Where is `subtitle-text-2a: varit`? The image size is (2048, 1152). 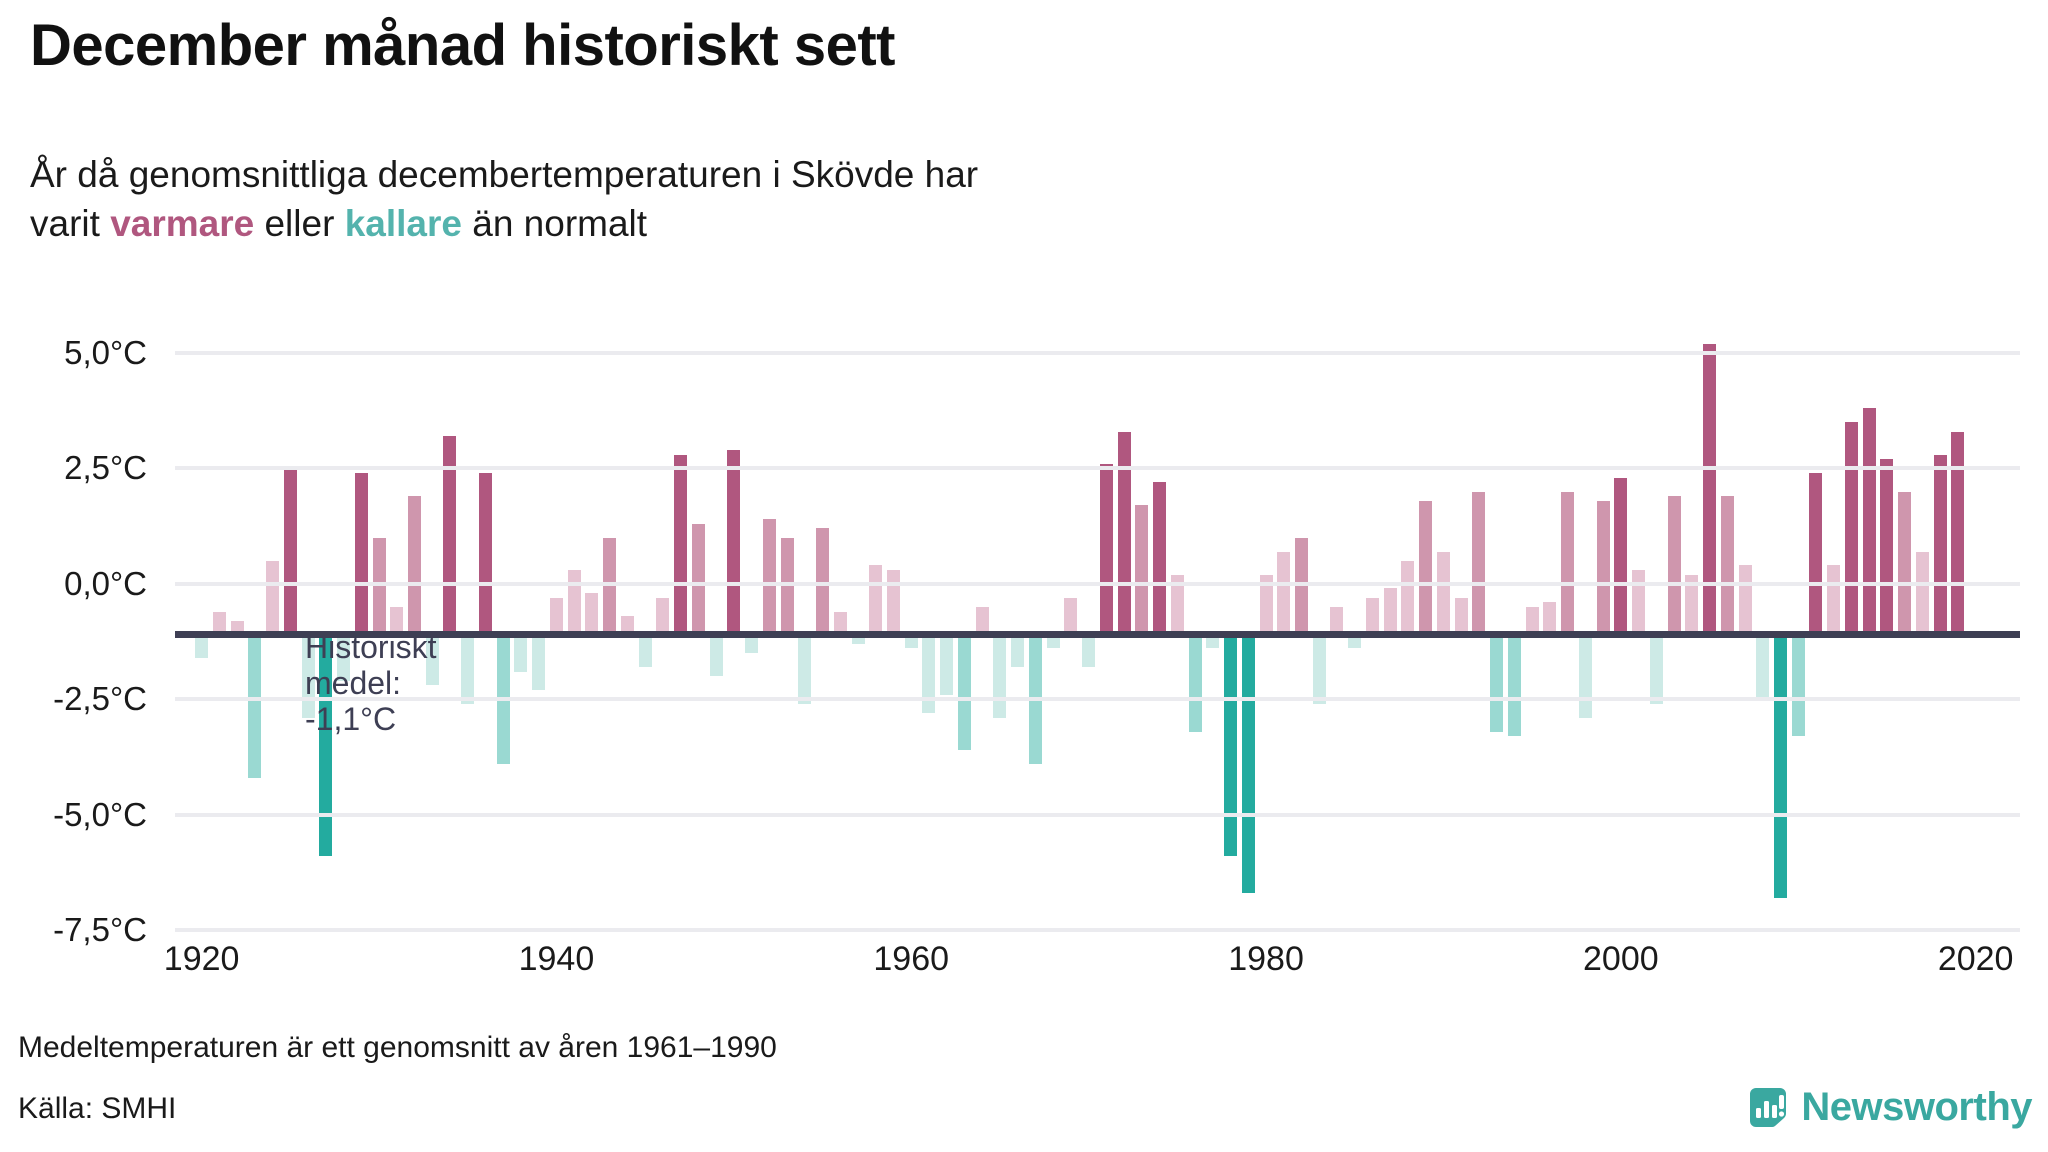 subtitle-text-2a: varit is located at coordinates (70, 224).